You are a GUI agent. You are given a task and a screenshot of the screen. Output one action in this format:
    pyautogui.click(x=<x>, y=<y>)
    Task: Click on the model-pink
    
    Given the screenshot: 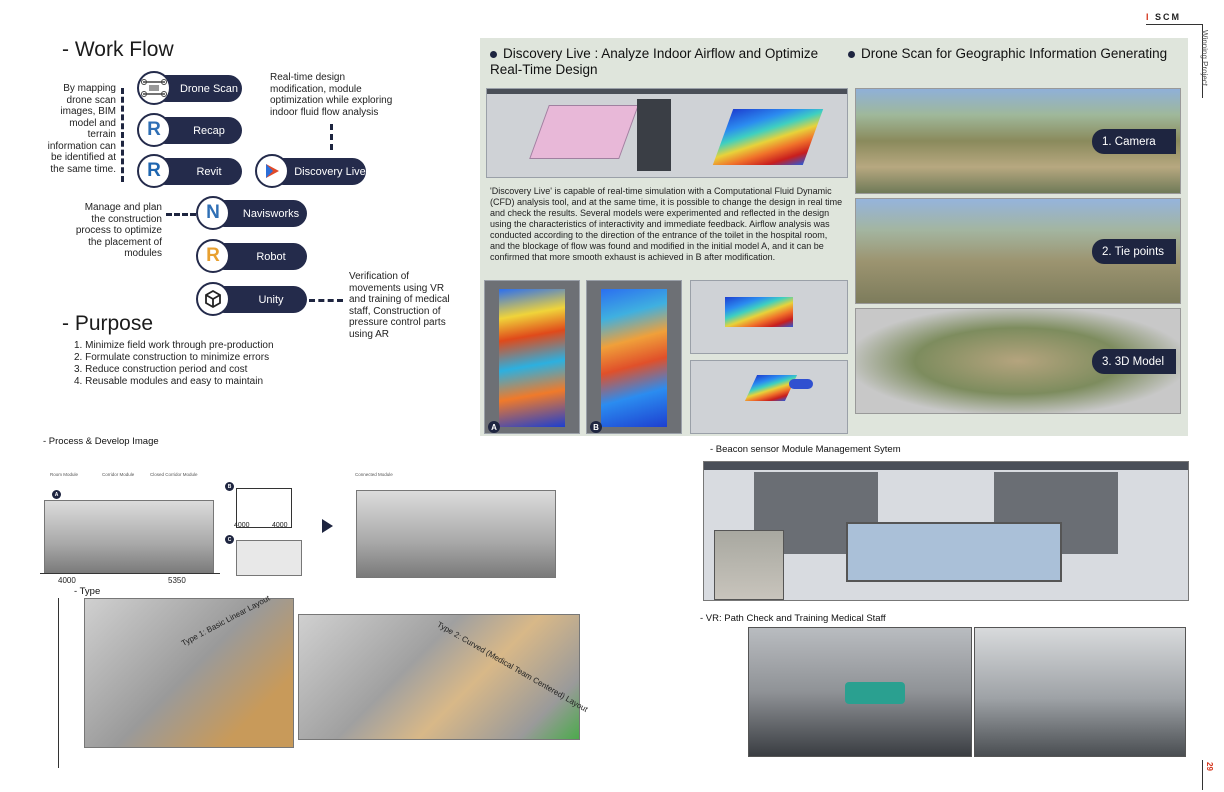 What is the action you would take?
    pyautogui.click(x=584, y=132)
    